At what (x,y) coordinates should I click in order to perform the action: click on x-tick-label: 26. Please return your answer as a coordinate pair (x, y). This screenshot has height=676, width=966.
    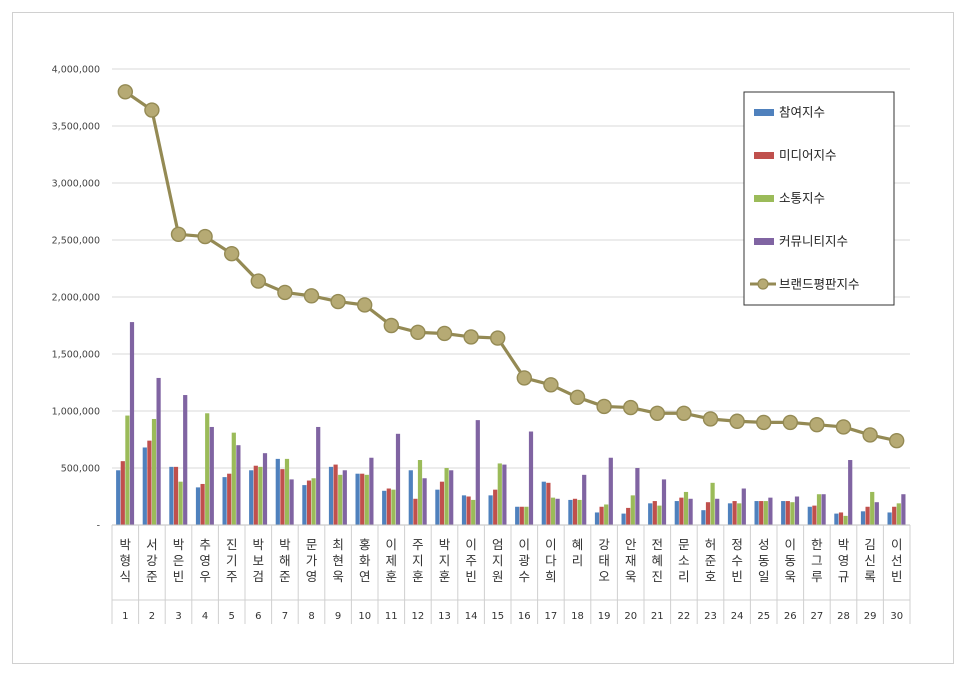
    Looking at the image, I should click on (790, 616).